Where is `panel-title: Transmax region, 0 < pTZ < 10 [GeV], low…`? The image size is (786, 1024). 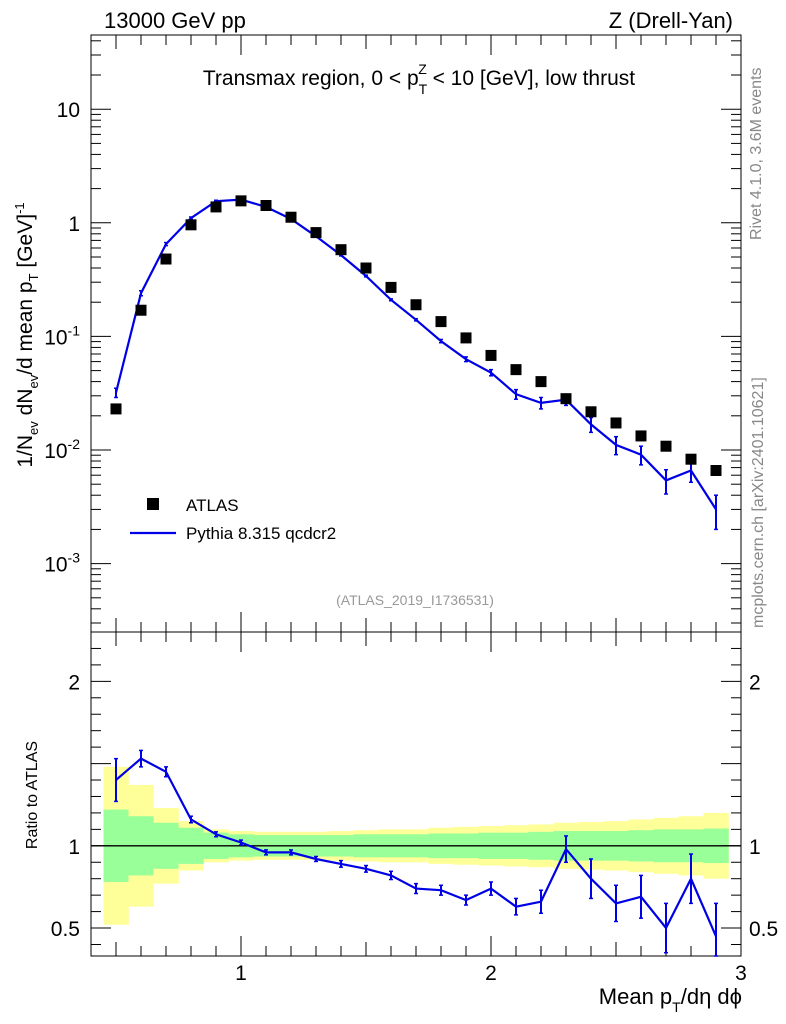 panel-title: Transmax region, 0 < pTZ < 10 [GeV], low… is located at coordinates (419, 79).